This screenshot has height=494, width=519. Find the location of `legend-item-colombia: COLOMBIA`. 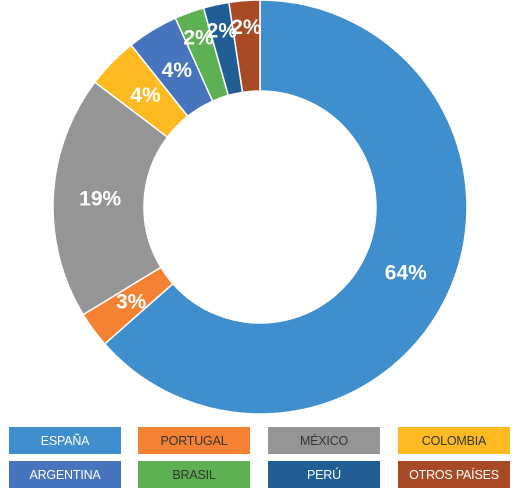

legend-item-colombia: COLOMBIA is located at coordinates (454, 440).